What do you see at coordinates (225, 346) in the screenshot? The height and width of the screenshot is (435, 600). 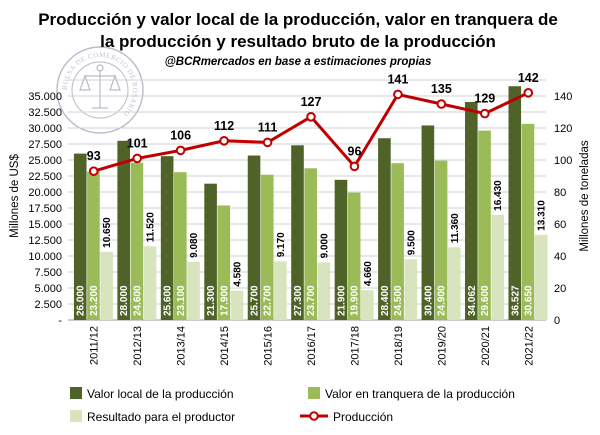 I see `x-tick-label: 2014/15` at bounding box center [225, 346].